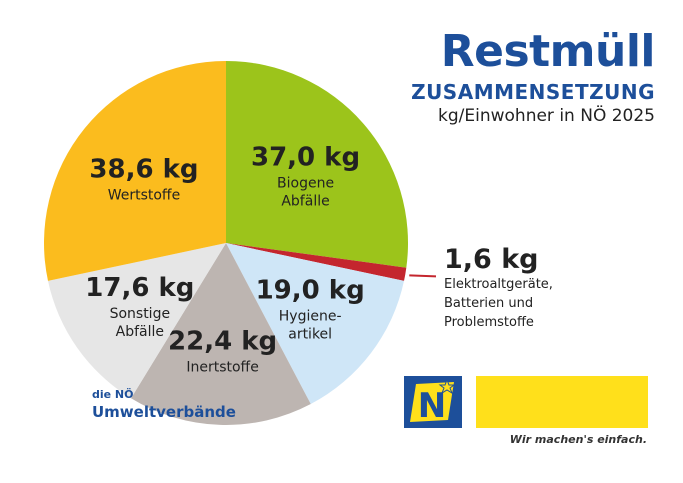 The height and width of the screenshot is (483, 683). I want to click on slice-value-label: 19,0 kg, so click(310, 291).